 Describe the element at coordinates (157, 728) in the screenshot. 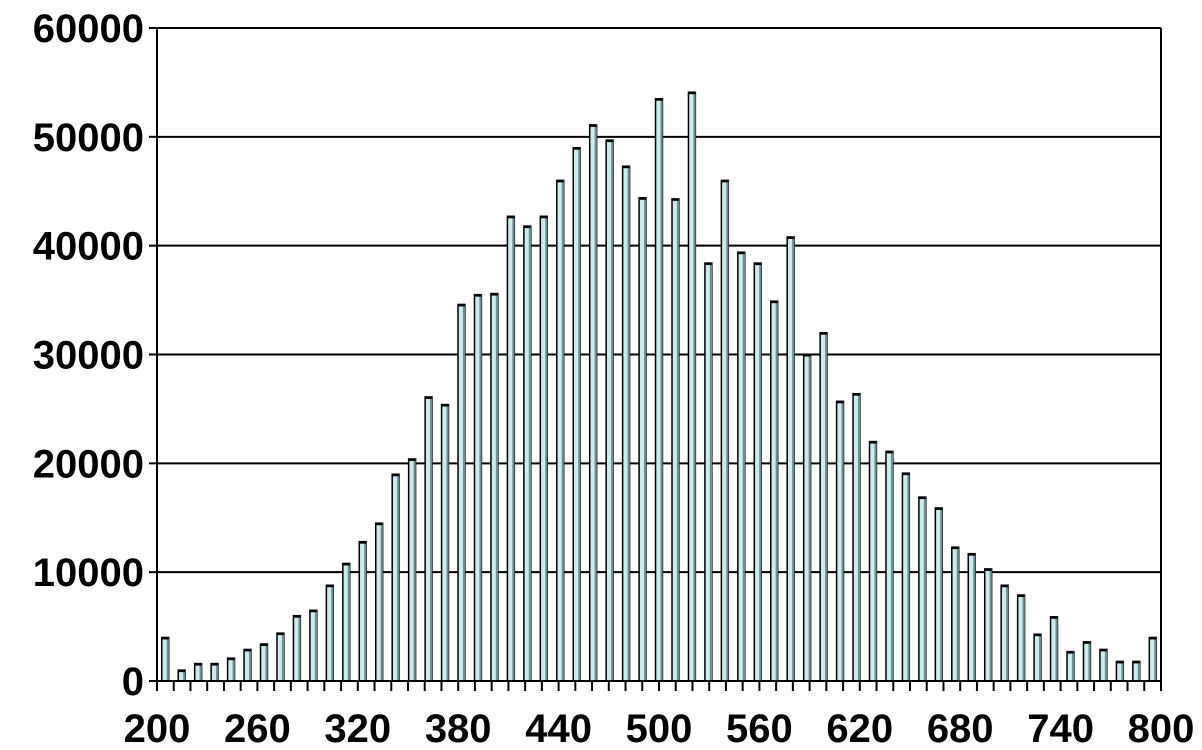

I see `x-tick-label: 200` at that location.